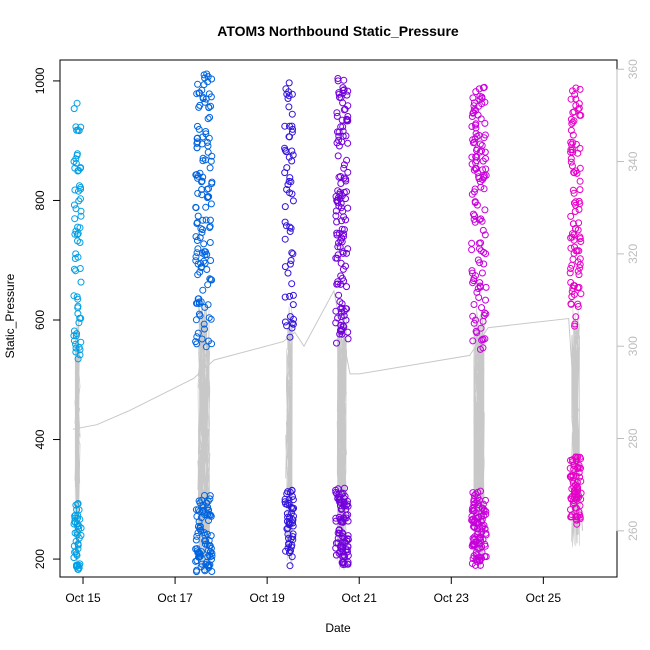  I want to click on x-tick-label: Oct 21, so click(360, 598).